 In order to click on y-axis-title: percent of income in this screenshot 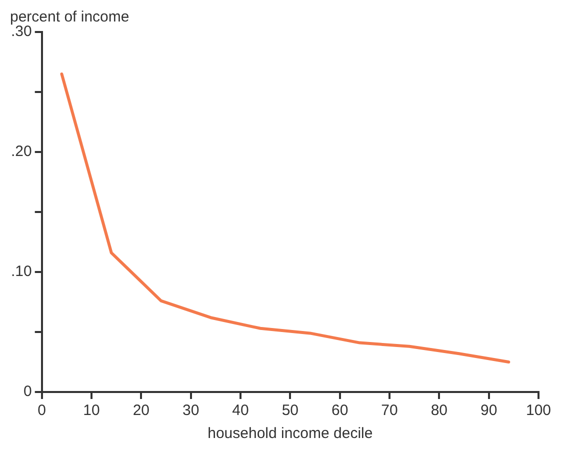, I will do `click(70, 17)`.